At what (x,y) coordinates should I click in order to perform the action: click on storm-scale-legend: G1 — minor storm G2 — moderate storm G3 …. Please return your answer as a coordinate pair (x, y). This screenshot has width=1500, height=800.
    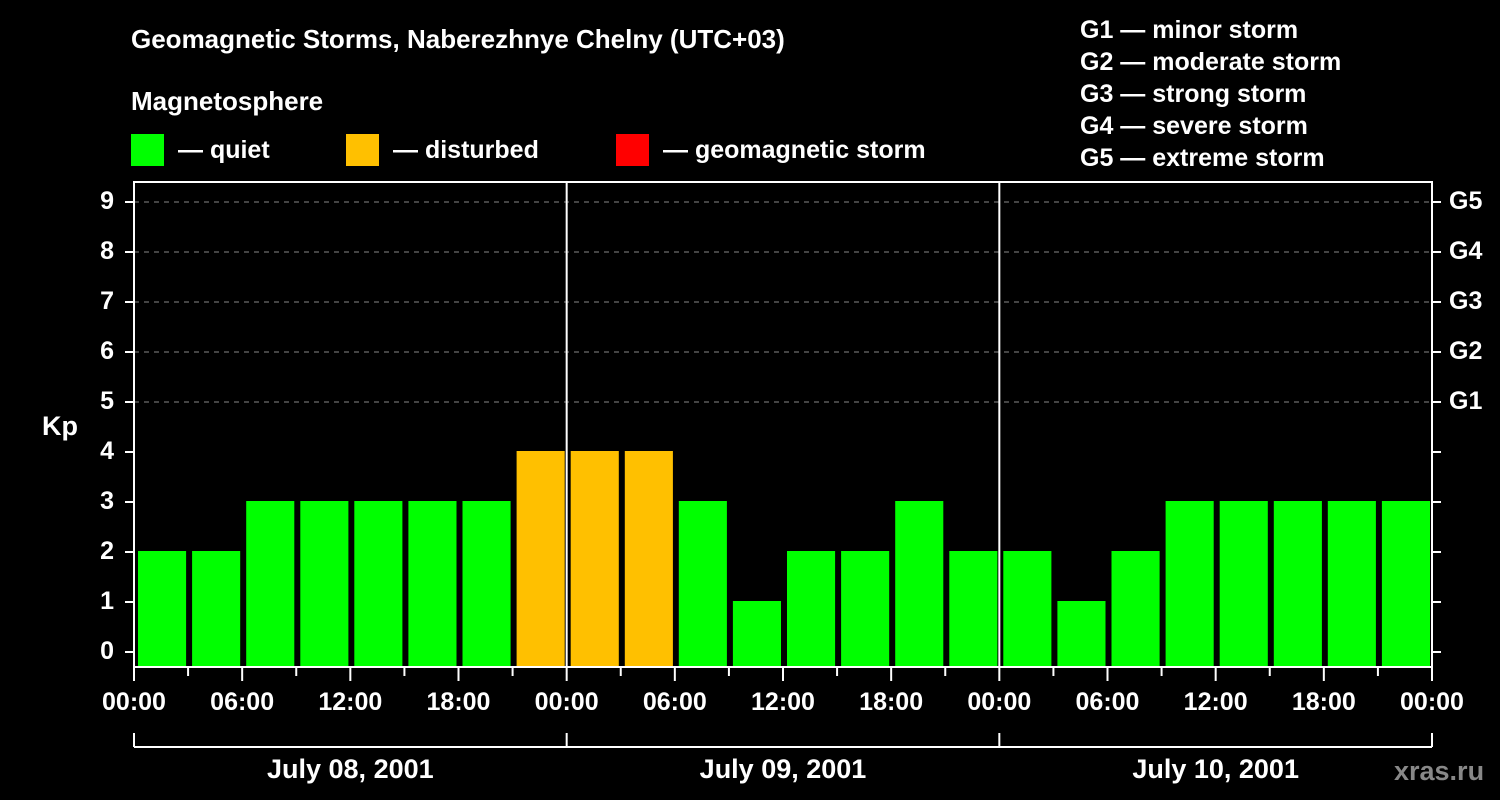
    Looking at the image, I should click on (1210, 94).